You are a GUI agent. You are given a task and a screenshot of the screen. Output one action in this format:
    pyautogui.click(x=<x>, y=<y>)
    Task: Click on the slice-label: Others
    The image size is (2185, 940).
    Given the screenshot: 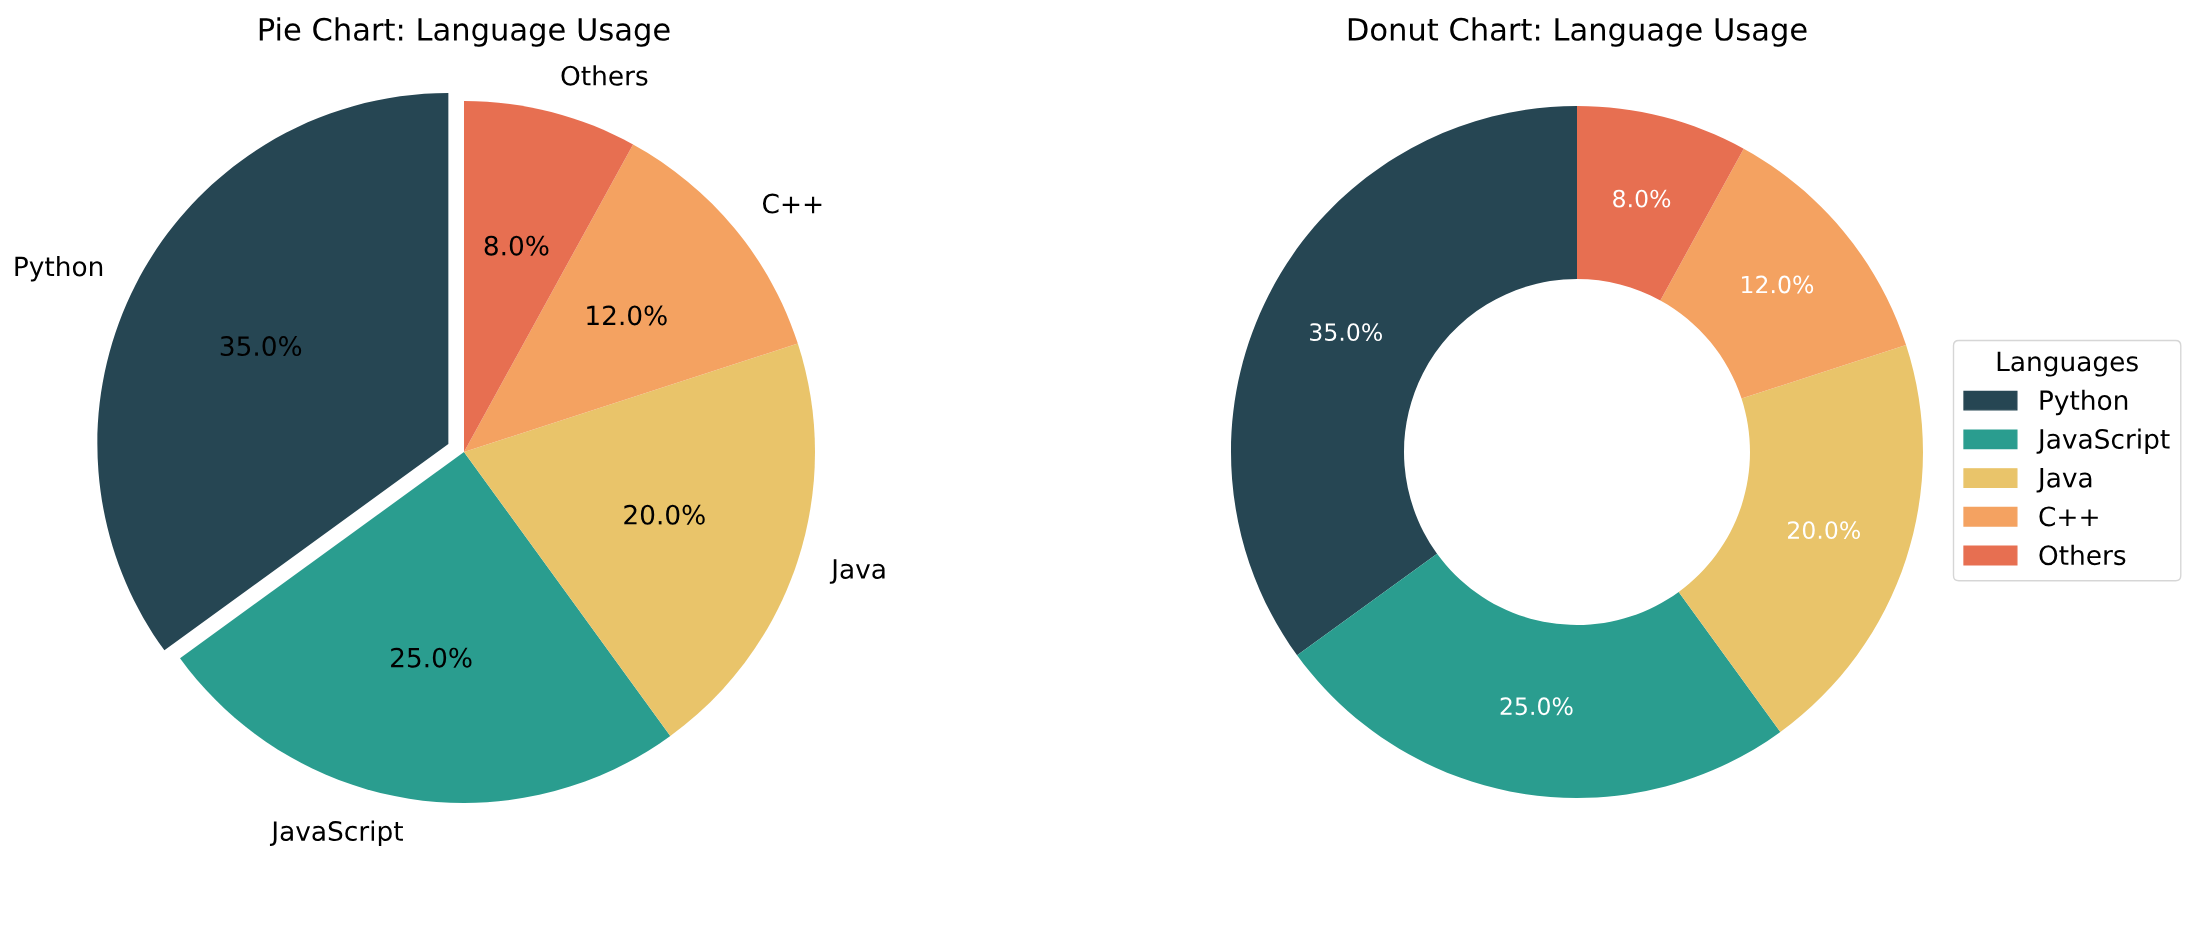 What is the action you would take?
    pyautogui.click(x=604, y=75)
    